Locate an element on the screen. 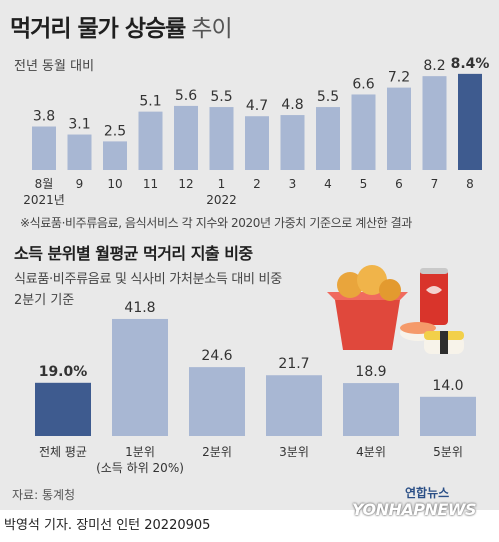 The width and height of the screenshot is (499, 542). value-label-11: 8.2 is located at coordinates (434, 66).